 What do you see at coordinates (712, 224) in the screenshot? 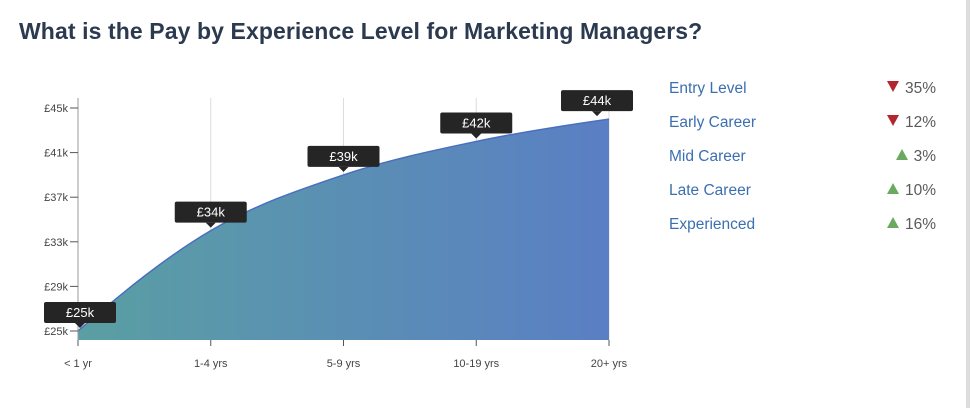
I see `legend-label: Experienced` at bounding box center [712, 224].